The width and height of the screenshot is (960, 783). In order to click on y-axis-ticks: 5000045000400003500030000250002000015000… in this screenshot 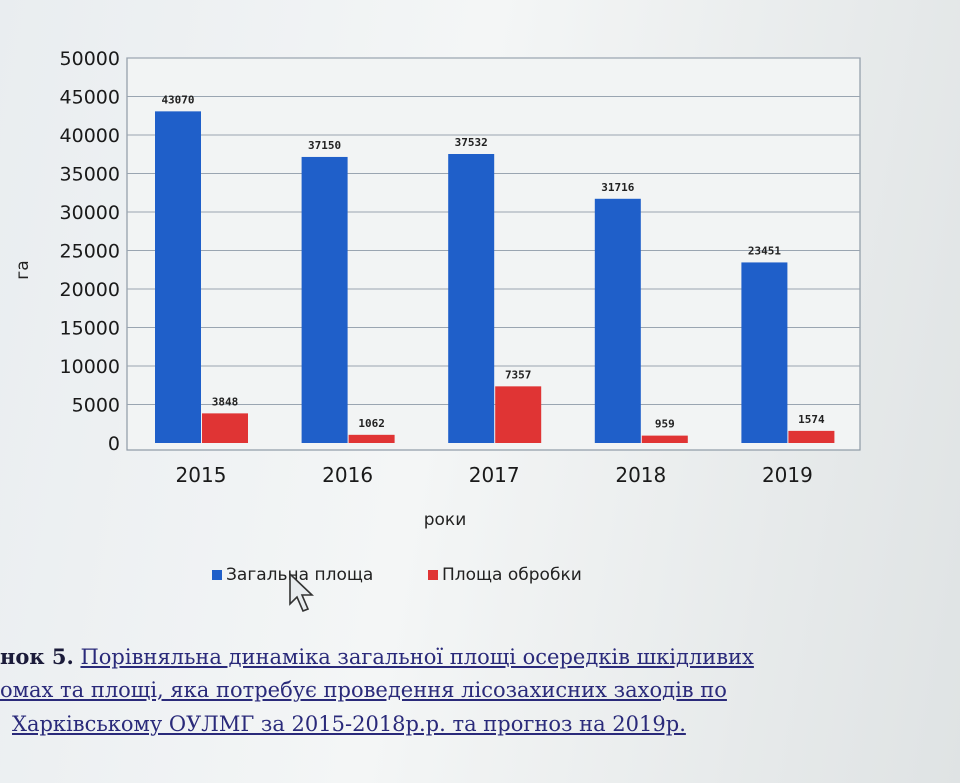, I will do `click(90, 251)`.